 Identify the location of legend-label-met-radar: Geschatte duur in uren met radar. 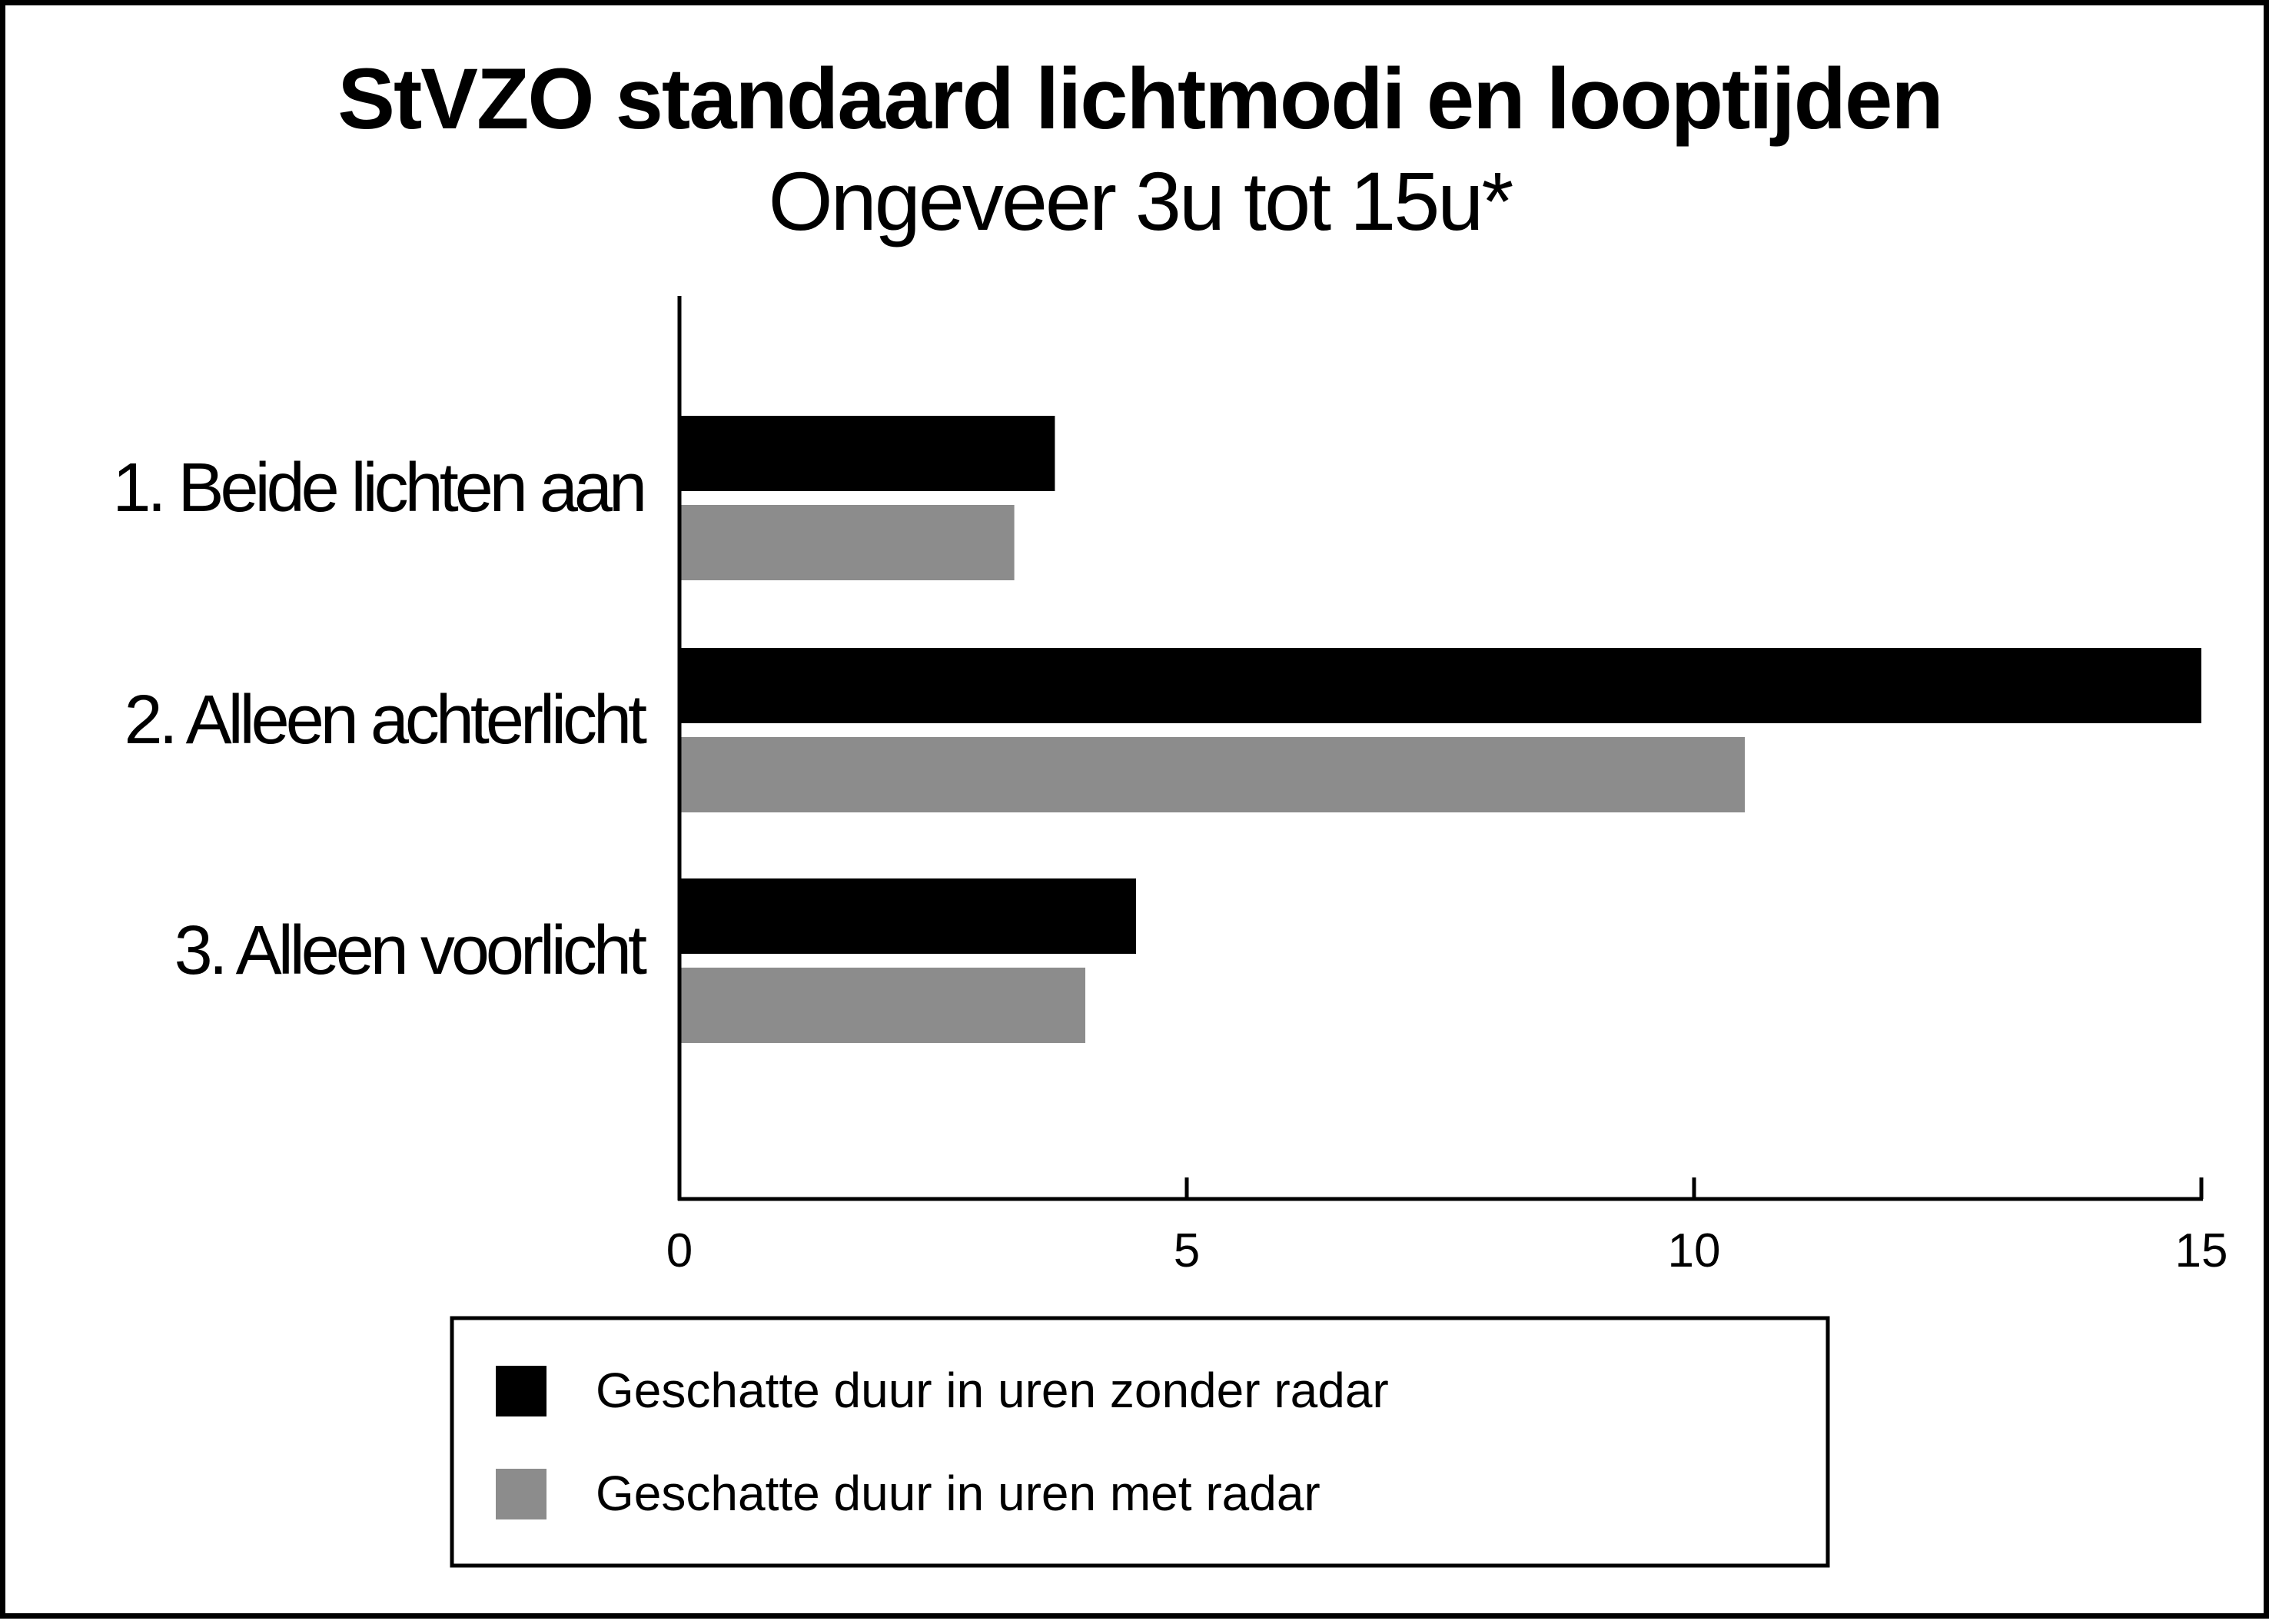
(958, 1493).